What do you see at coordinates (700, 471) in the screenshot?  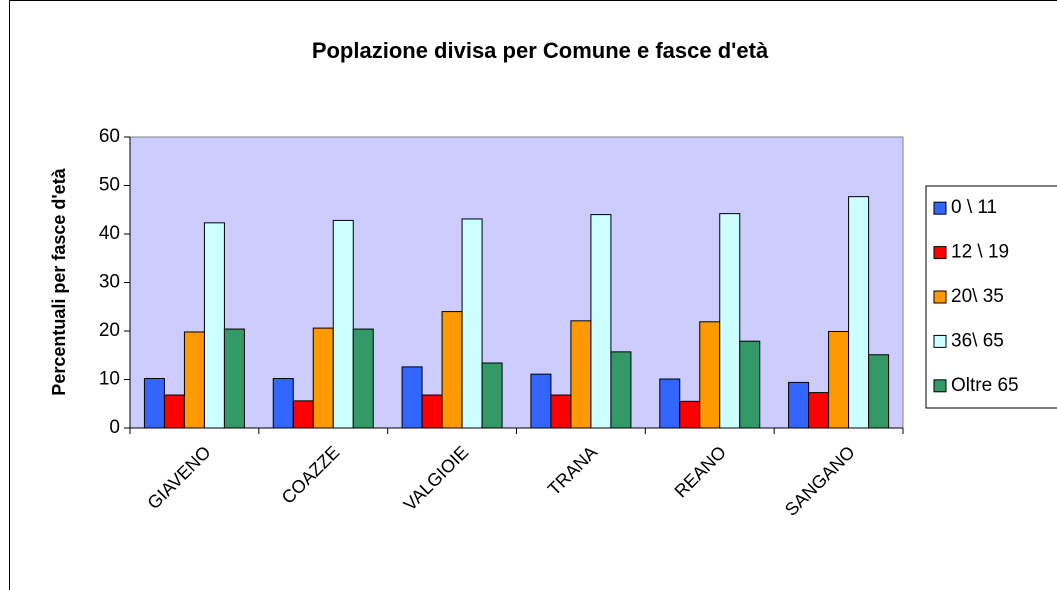 I see `x-tick-label: REANO` at bounding box center [700, 471].